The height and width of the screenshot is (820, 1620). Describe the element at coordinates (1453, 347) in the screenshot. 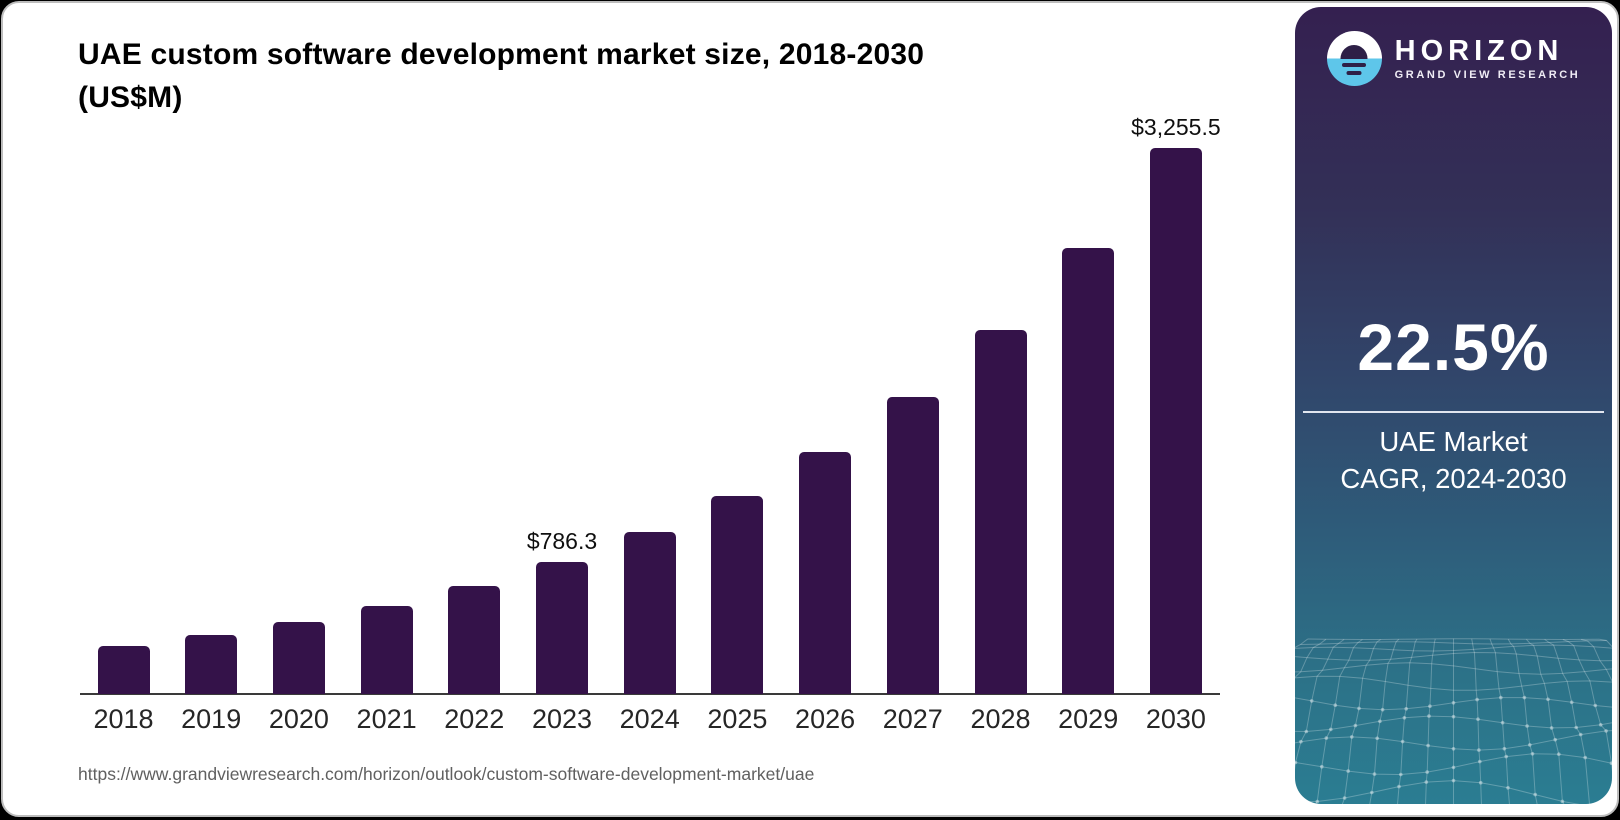

I see `cagr-stat-value: 22.5%` at that location.